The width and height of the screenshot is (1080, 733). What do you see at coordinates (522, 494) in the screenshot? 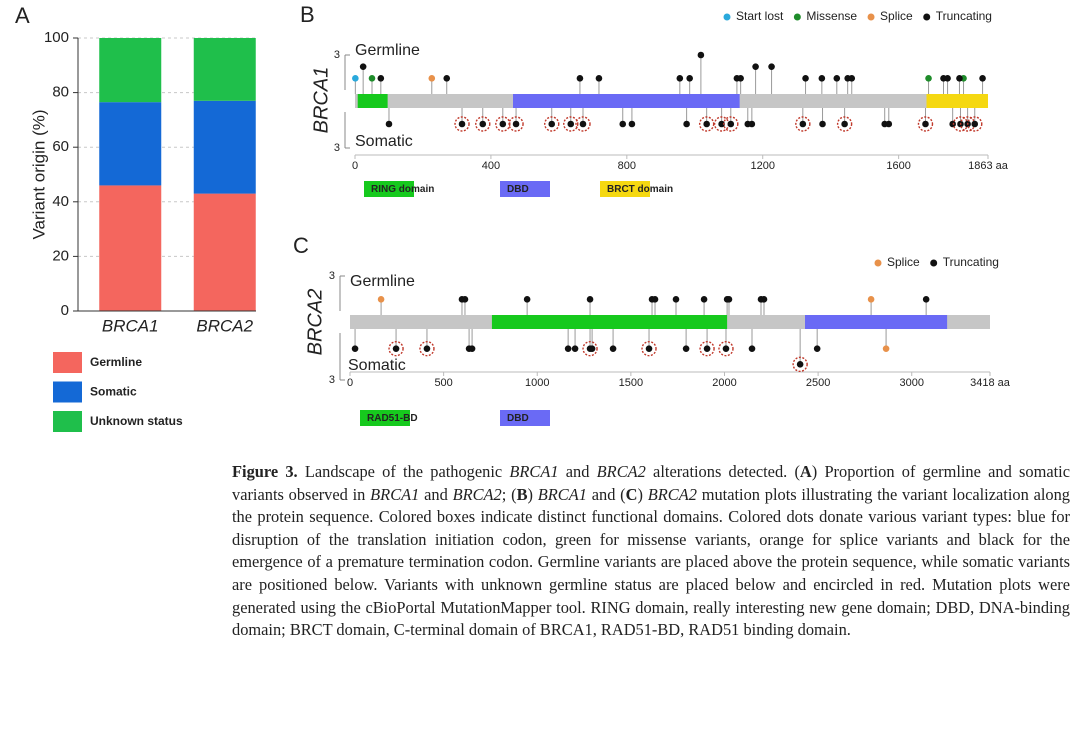
I see `caption-run: B` at bounding box center [522, 494].